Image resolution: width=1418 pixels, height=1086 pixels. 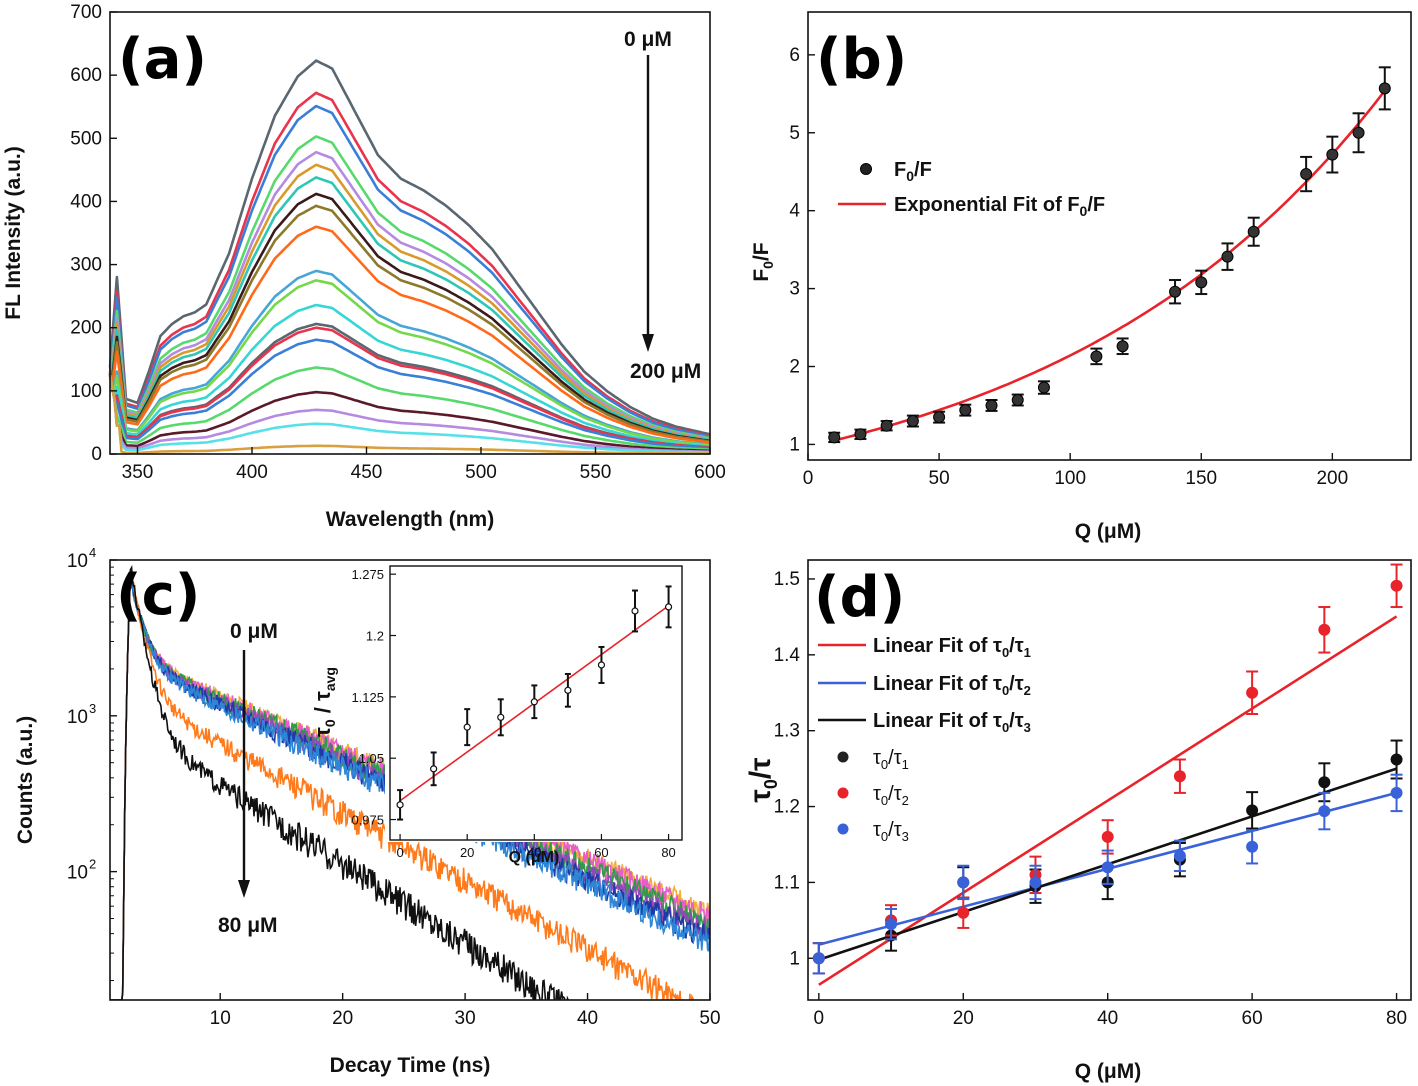 I want to click on panel-d-xtick-label: 0, so click(x=819, y=1018).